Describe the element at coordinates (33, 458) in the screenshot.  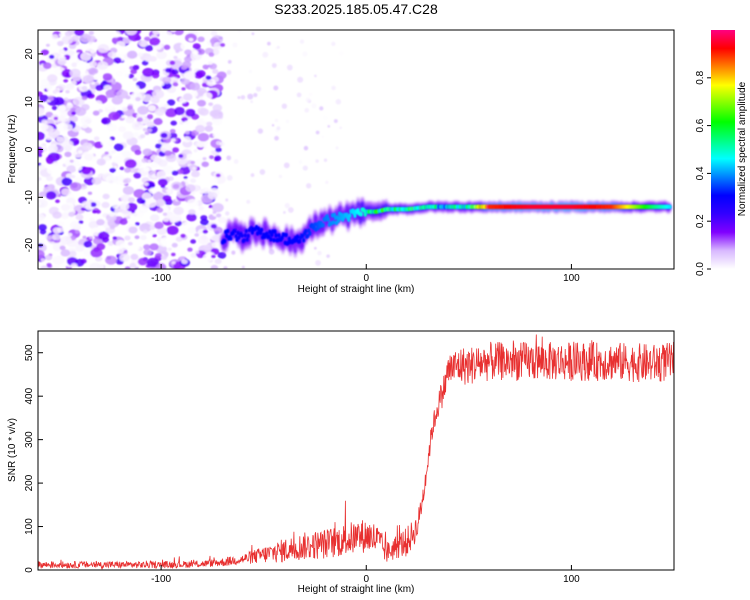
I see `snr-y-ticks: 0 100 200 300 400 500` at that location.